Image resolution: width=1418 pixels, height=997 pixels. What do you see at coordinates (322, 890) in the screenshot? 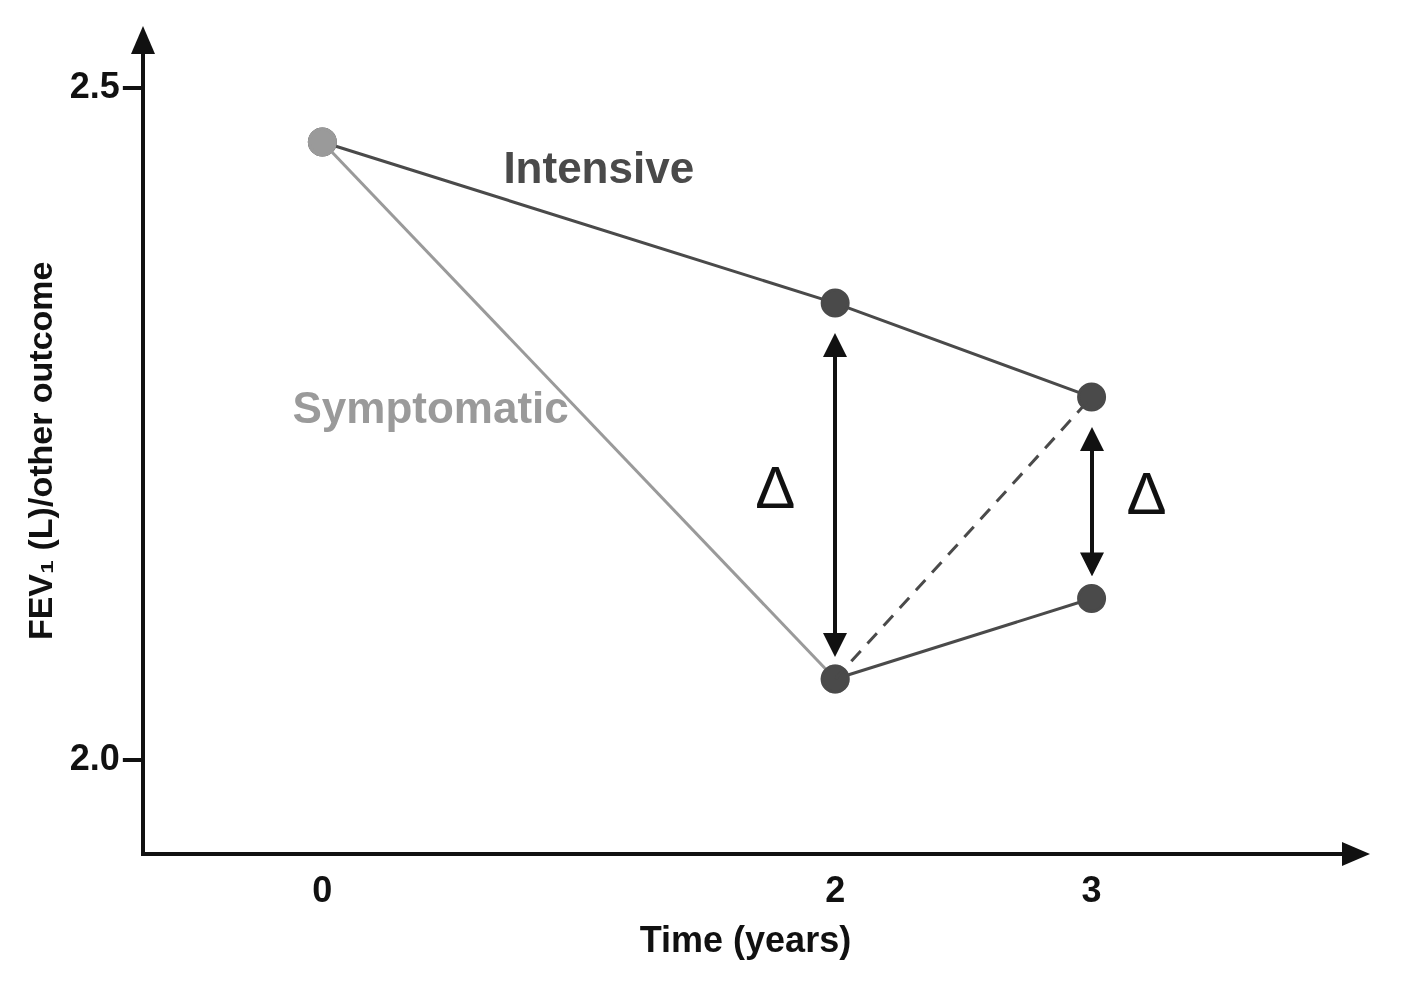
I see `x-tick-label: 0` at bounding box center [322, 890].